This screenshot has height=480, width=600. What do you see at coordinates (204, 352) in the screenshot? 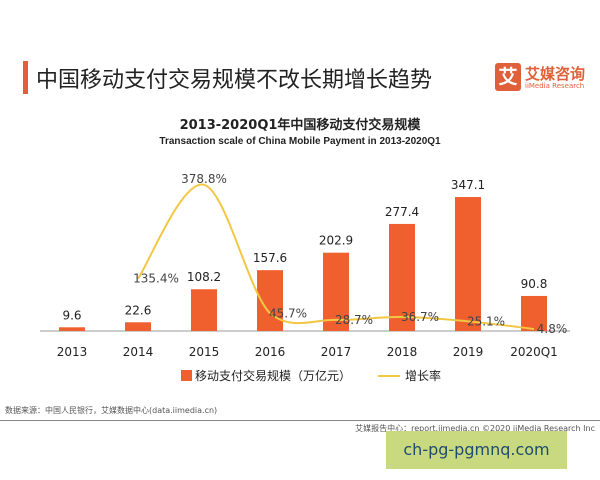
I see `x-tick-2015: 2015` at bounding box center [204, 352].